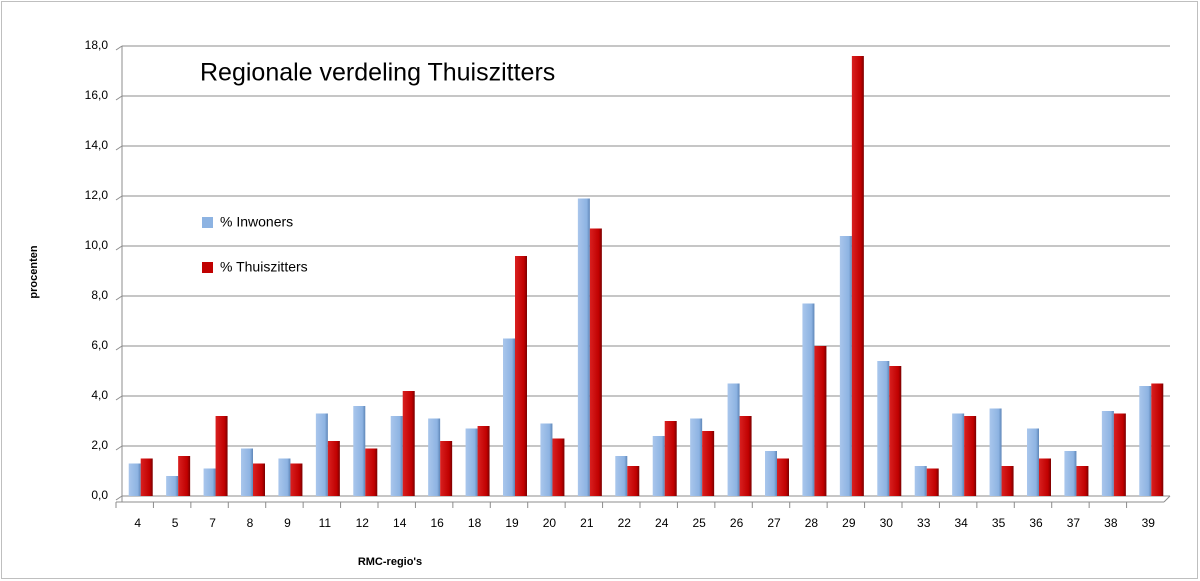 The image size is (1200, 581). Describe the element at coordinates (264, 267) in the screenshot. I see `legend-label: % Thuiszitters` at that location.